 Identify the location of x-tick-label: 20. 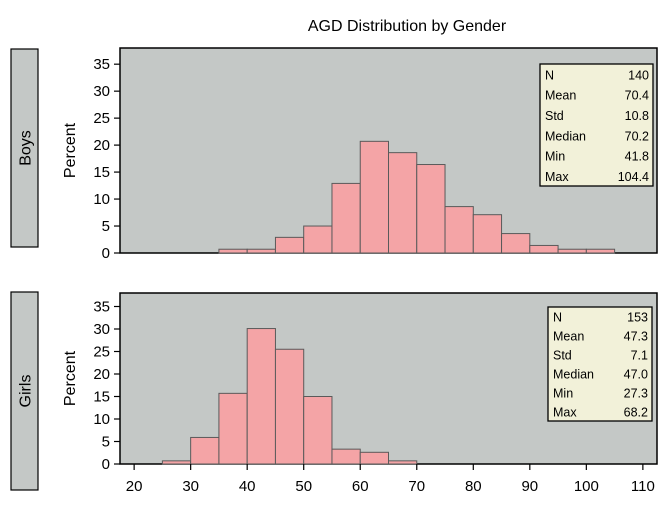
(134, 486).